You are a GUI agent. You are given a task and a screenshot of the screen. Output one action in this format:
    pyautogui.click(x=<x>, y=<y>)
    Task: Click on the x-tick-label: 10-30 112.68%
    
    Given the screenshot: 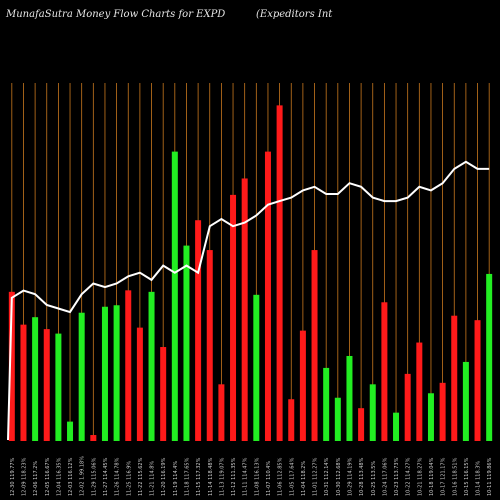 What is the action you would take?
    pyautogui.click(x=339, y=476)
    